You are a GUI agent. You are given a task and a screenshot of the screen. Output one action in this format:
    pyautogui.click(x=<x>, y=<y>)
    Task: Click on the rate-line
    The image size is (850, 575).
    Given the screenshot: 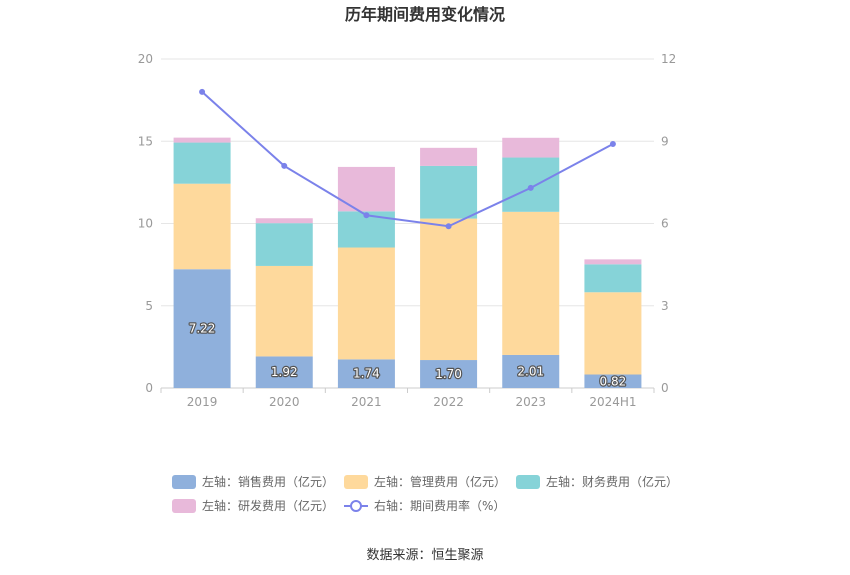 What is the action you would take?
    pyautogui.click(x=407, y=159)
    